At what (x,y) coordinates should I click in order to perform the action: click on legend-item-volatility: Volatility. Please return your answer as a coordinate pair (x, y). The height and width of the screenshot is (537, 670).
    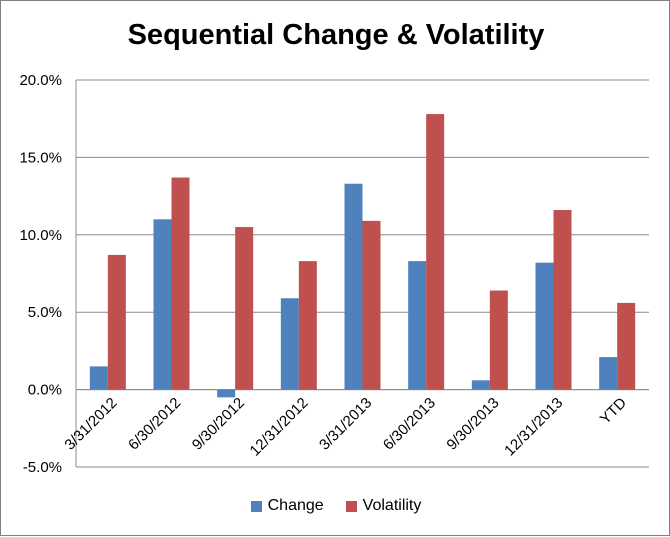
    Looking at the image, I should click on (383, 506).